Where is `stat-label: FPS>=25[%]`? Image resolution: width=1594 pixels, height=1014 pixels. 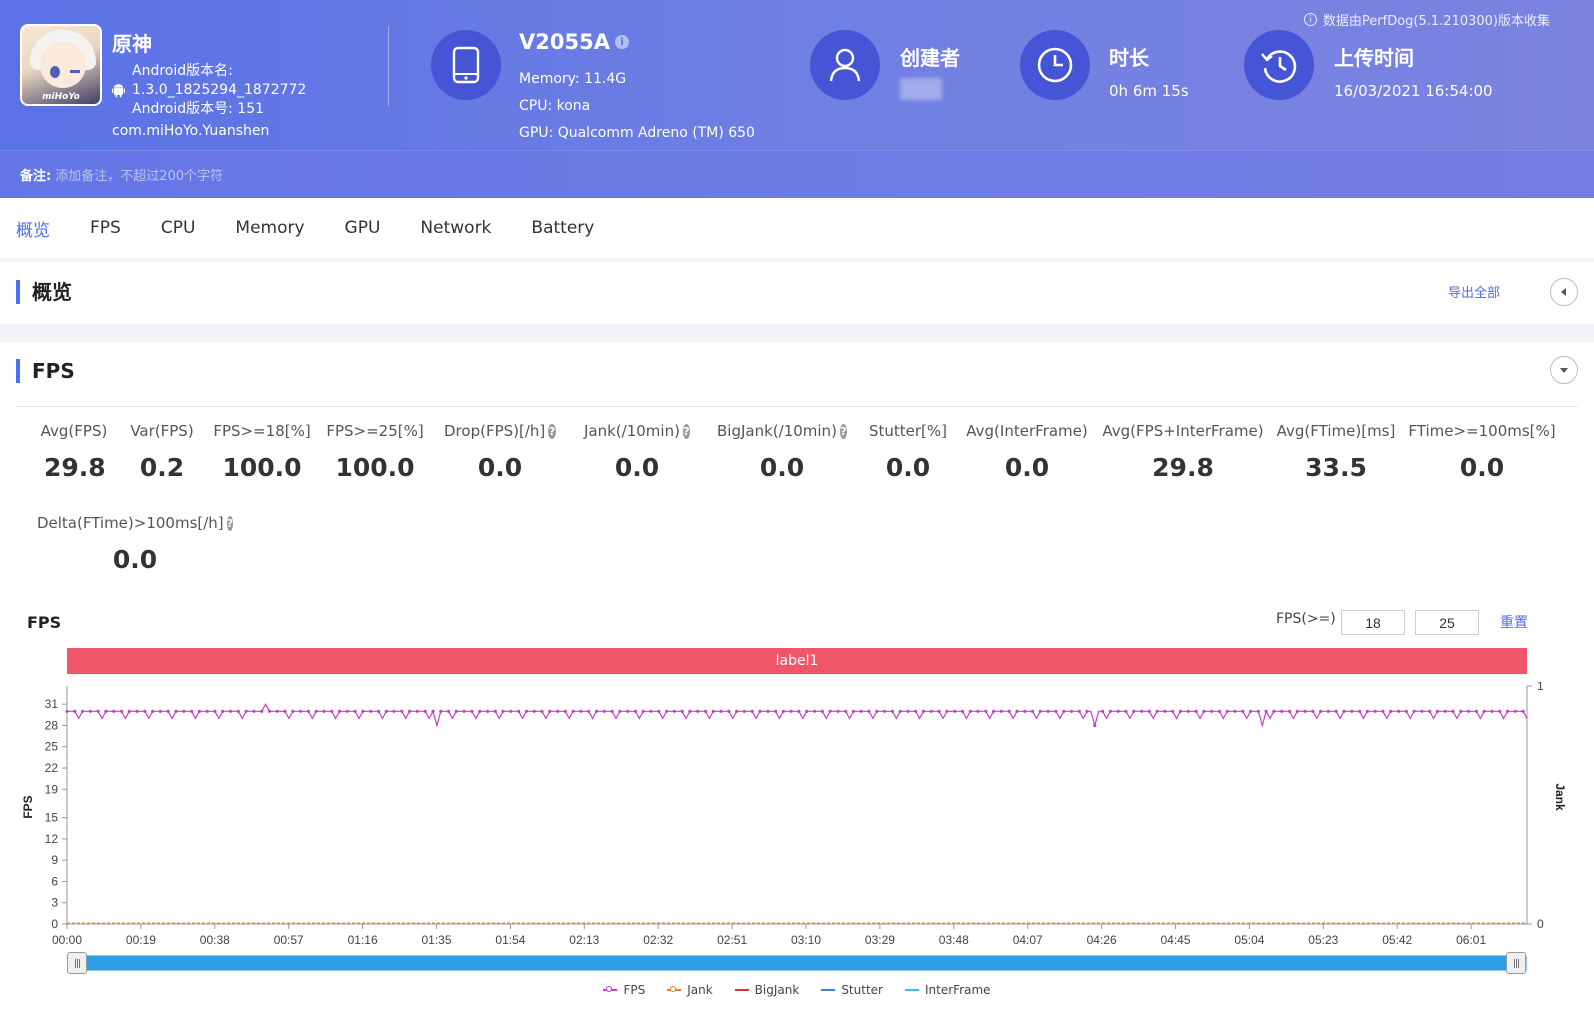 stat-label: FPS>=25[%] is located at coordinates (375, 431).